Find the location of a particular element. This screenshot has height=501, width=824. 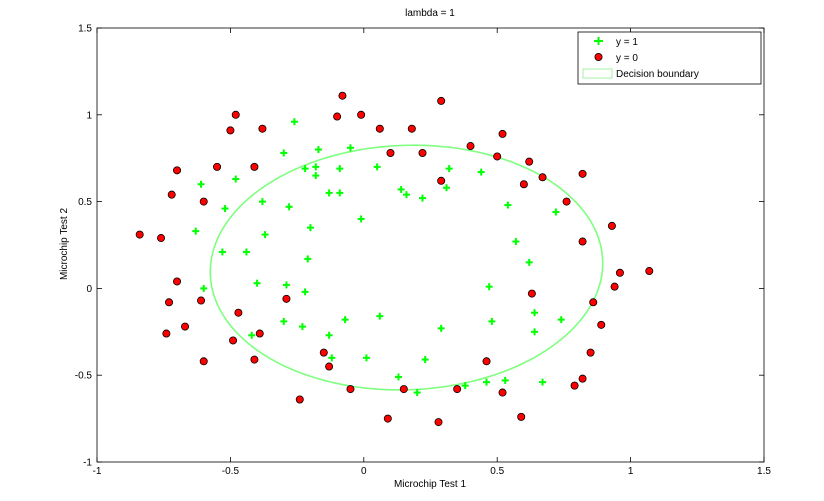

y-tick-label: 0 is located at coordinates (89, 289).